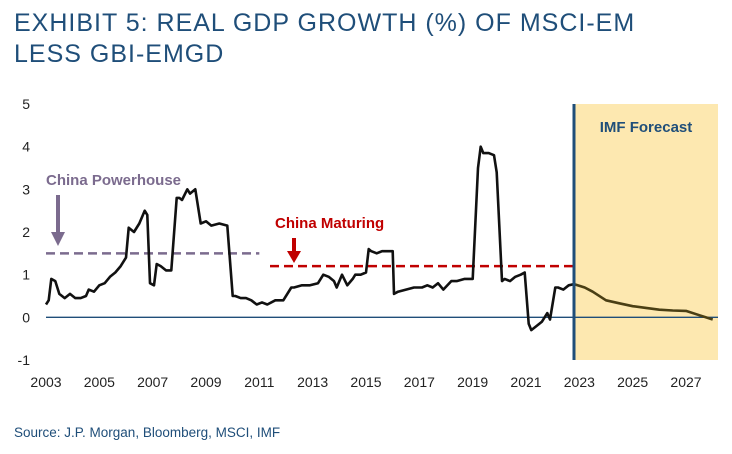 This screenshot has height=454, width=732. I want to click on x-tick-label: 2009, so click(205, 382).